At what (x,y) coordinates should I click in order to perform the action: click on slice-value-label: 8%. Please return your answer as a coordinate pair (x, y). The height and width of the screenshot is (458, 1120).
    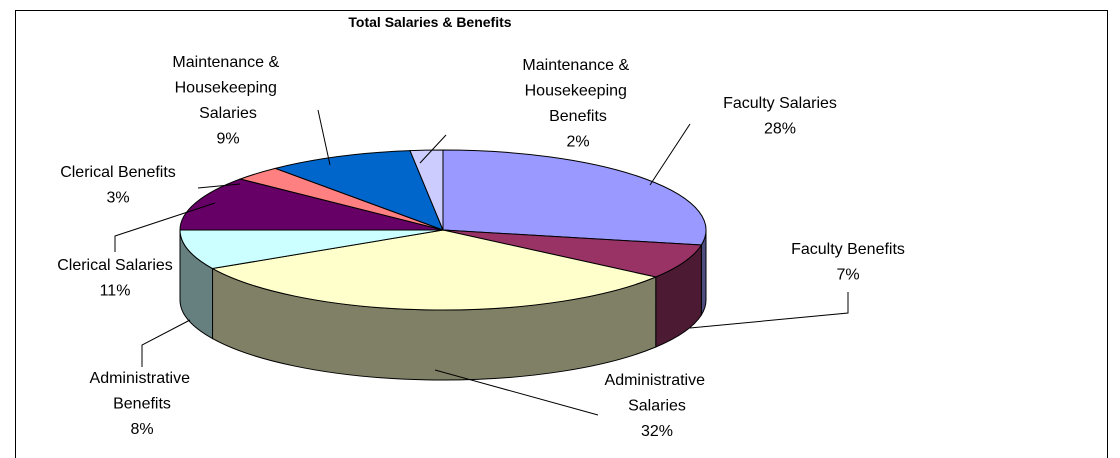
    Looking at the image, I should click on (141, 429).